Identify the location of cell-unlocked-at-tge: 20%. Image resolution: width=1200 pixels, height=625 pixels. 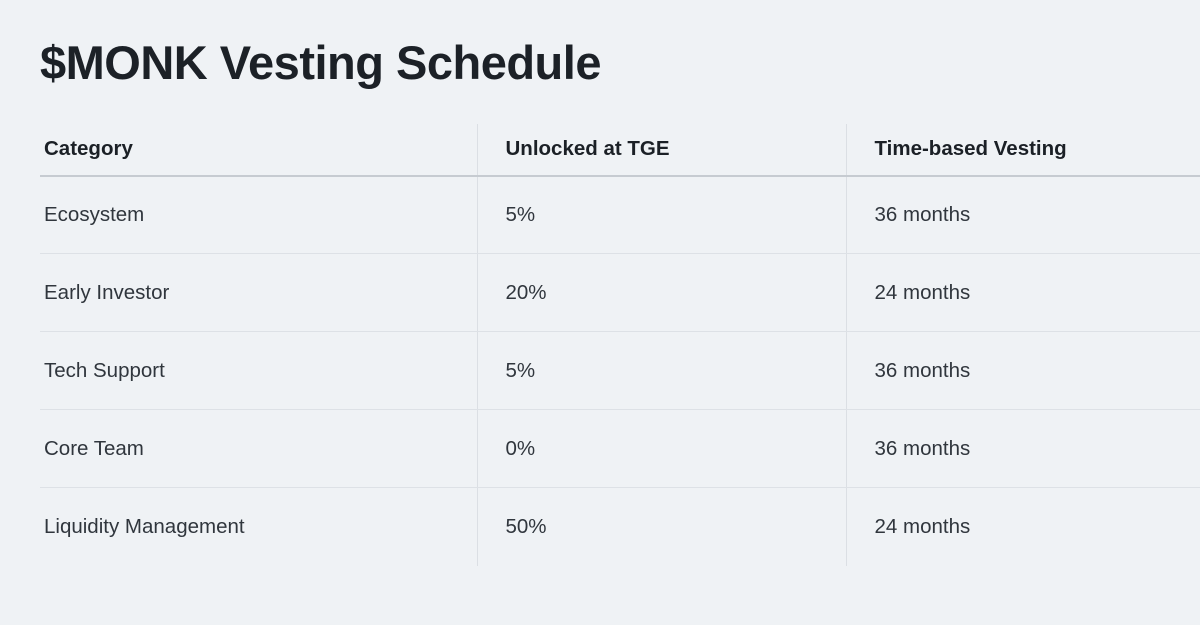
(661, 293).